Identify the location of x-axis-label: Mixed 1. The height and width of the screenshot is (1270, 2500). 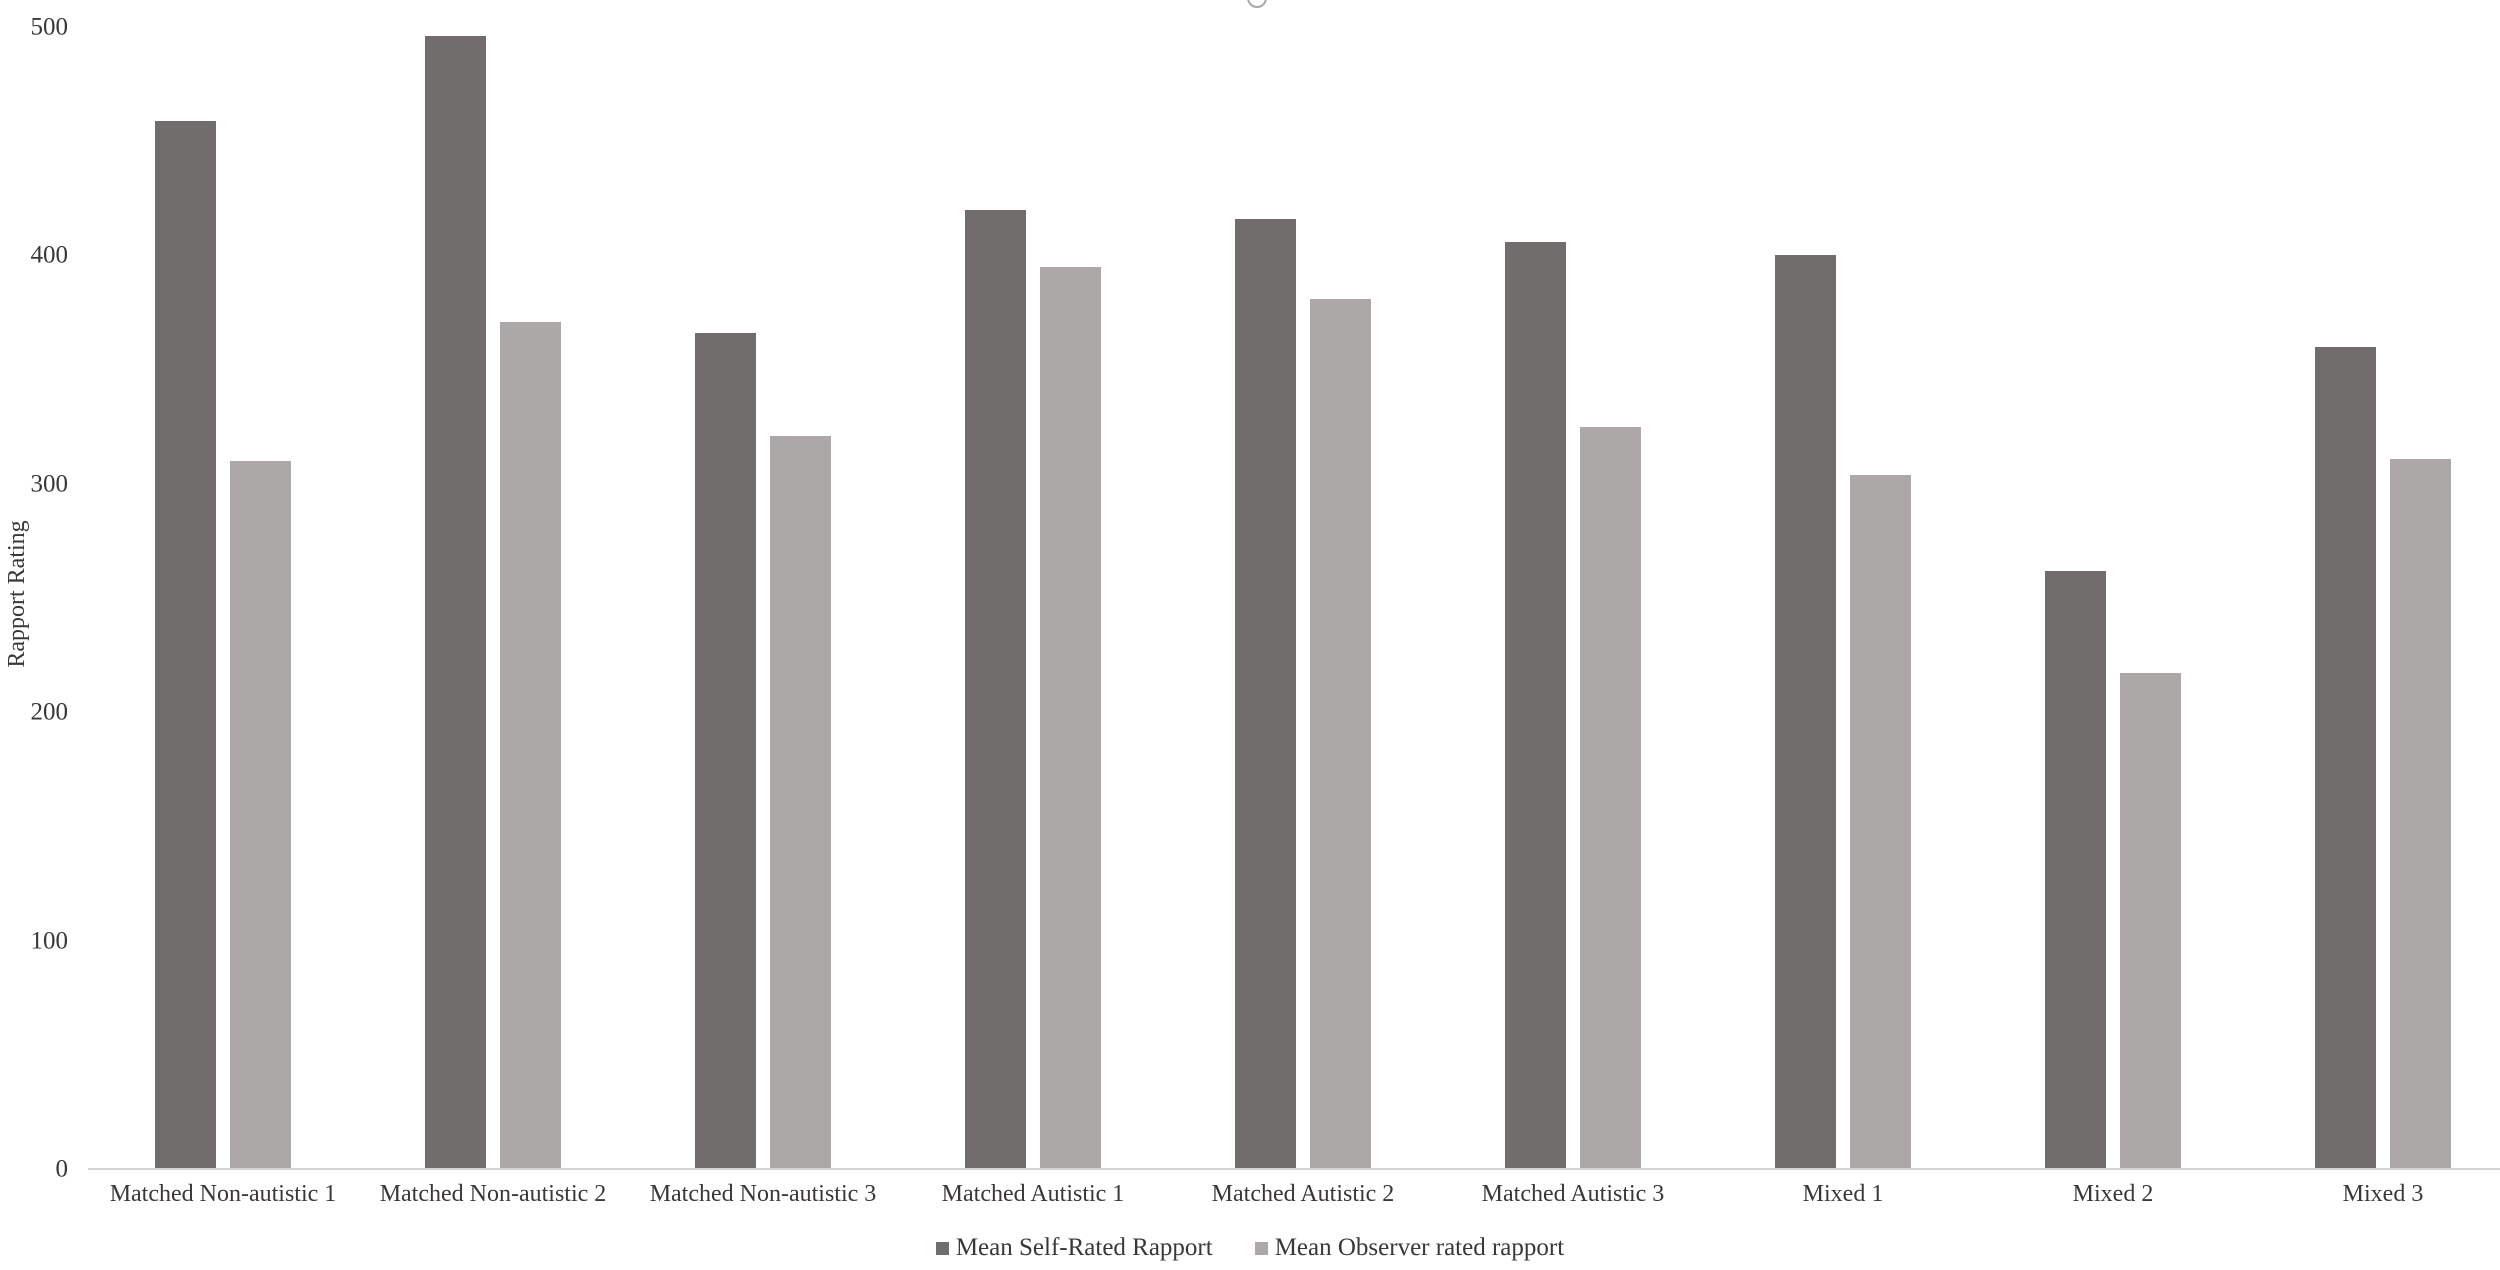
(1843, 1194).